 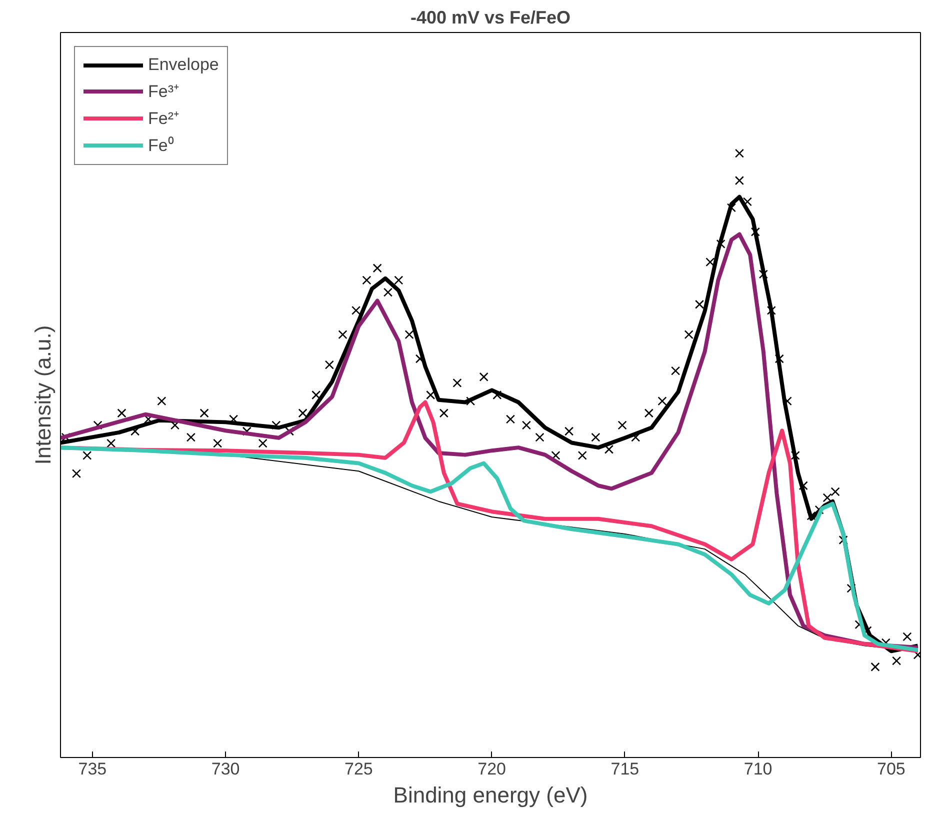 I want to click on x-tick-label: 710, so click(x=758, y=769).